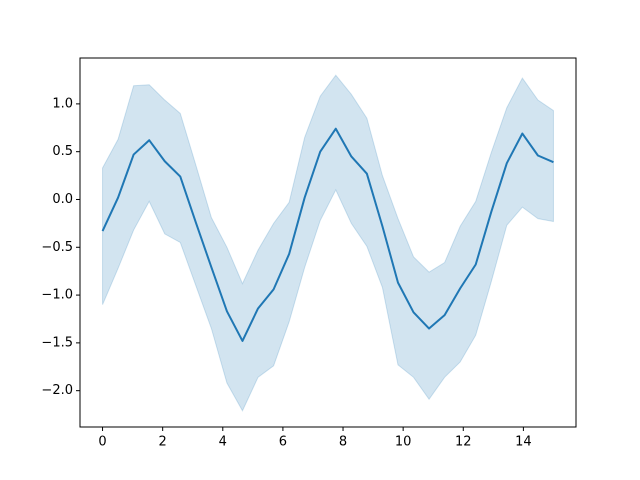 The width and height of the screenshot is (640, 480). Describe the element at coordinates (62, 103) in the screenshot. I see `y-tick-label: 1.0` at that location.